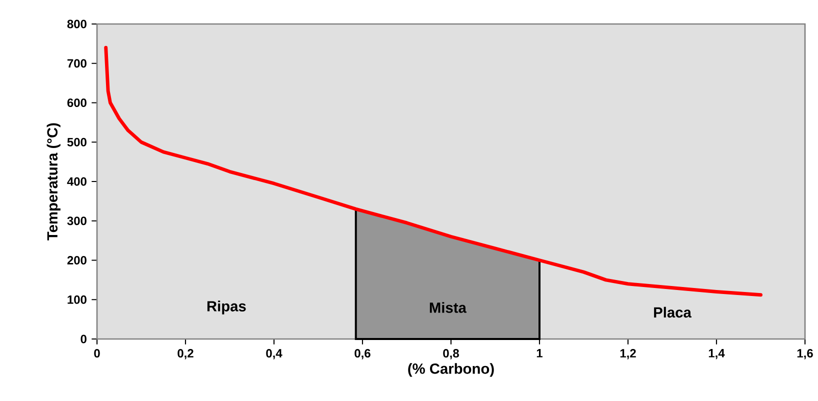  I want to click on x-tick-label: 1,6, so click(805, 354).